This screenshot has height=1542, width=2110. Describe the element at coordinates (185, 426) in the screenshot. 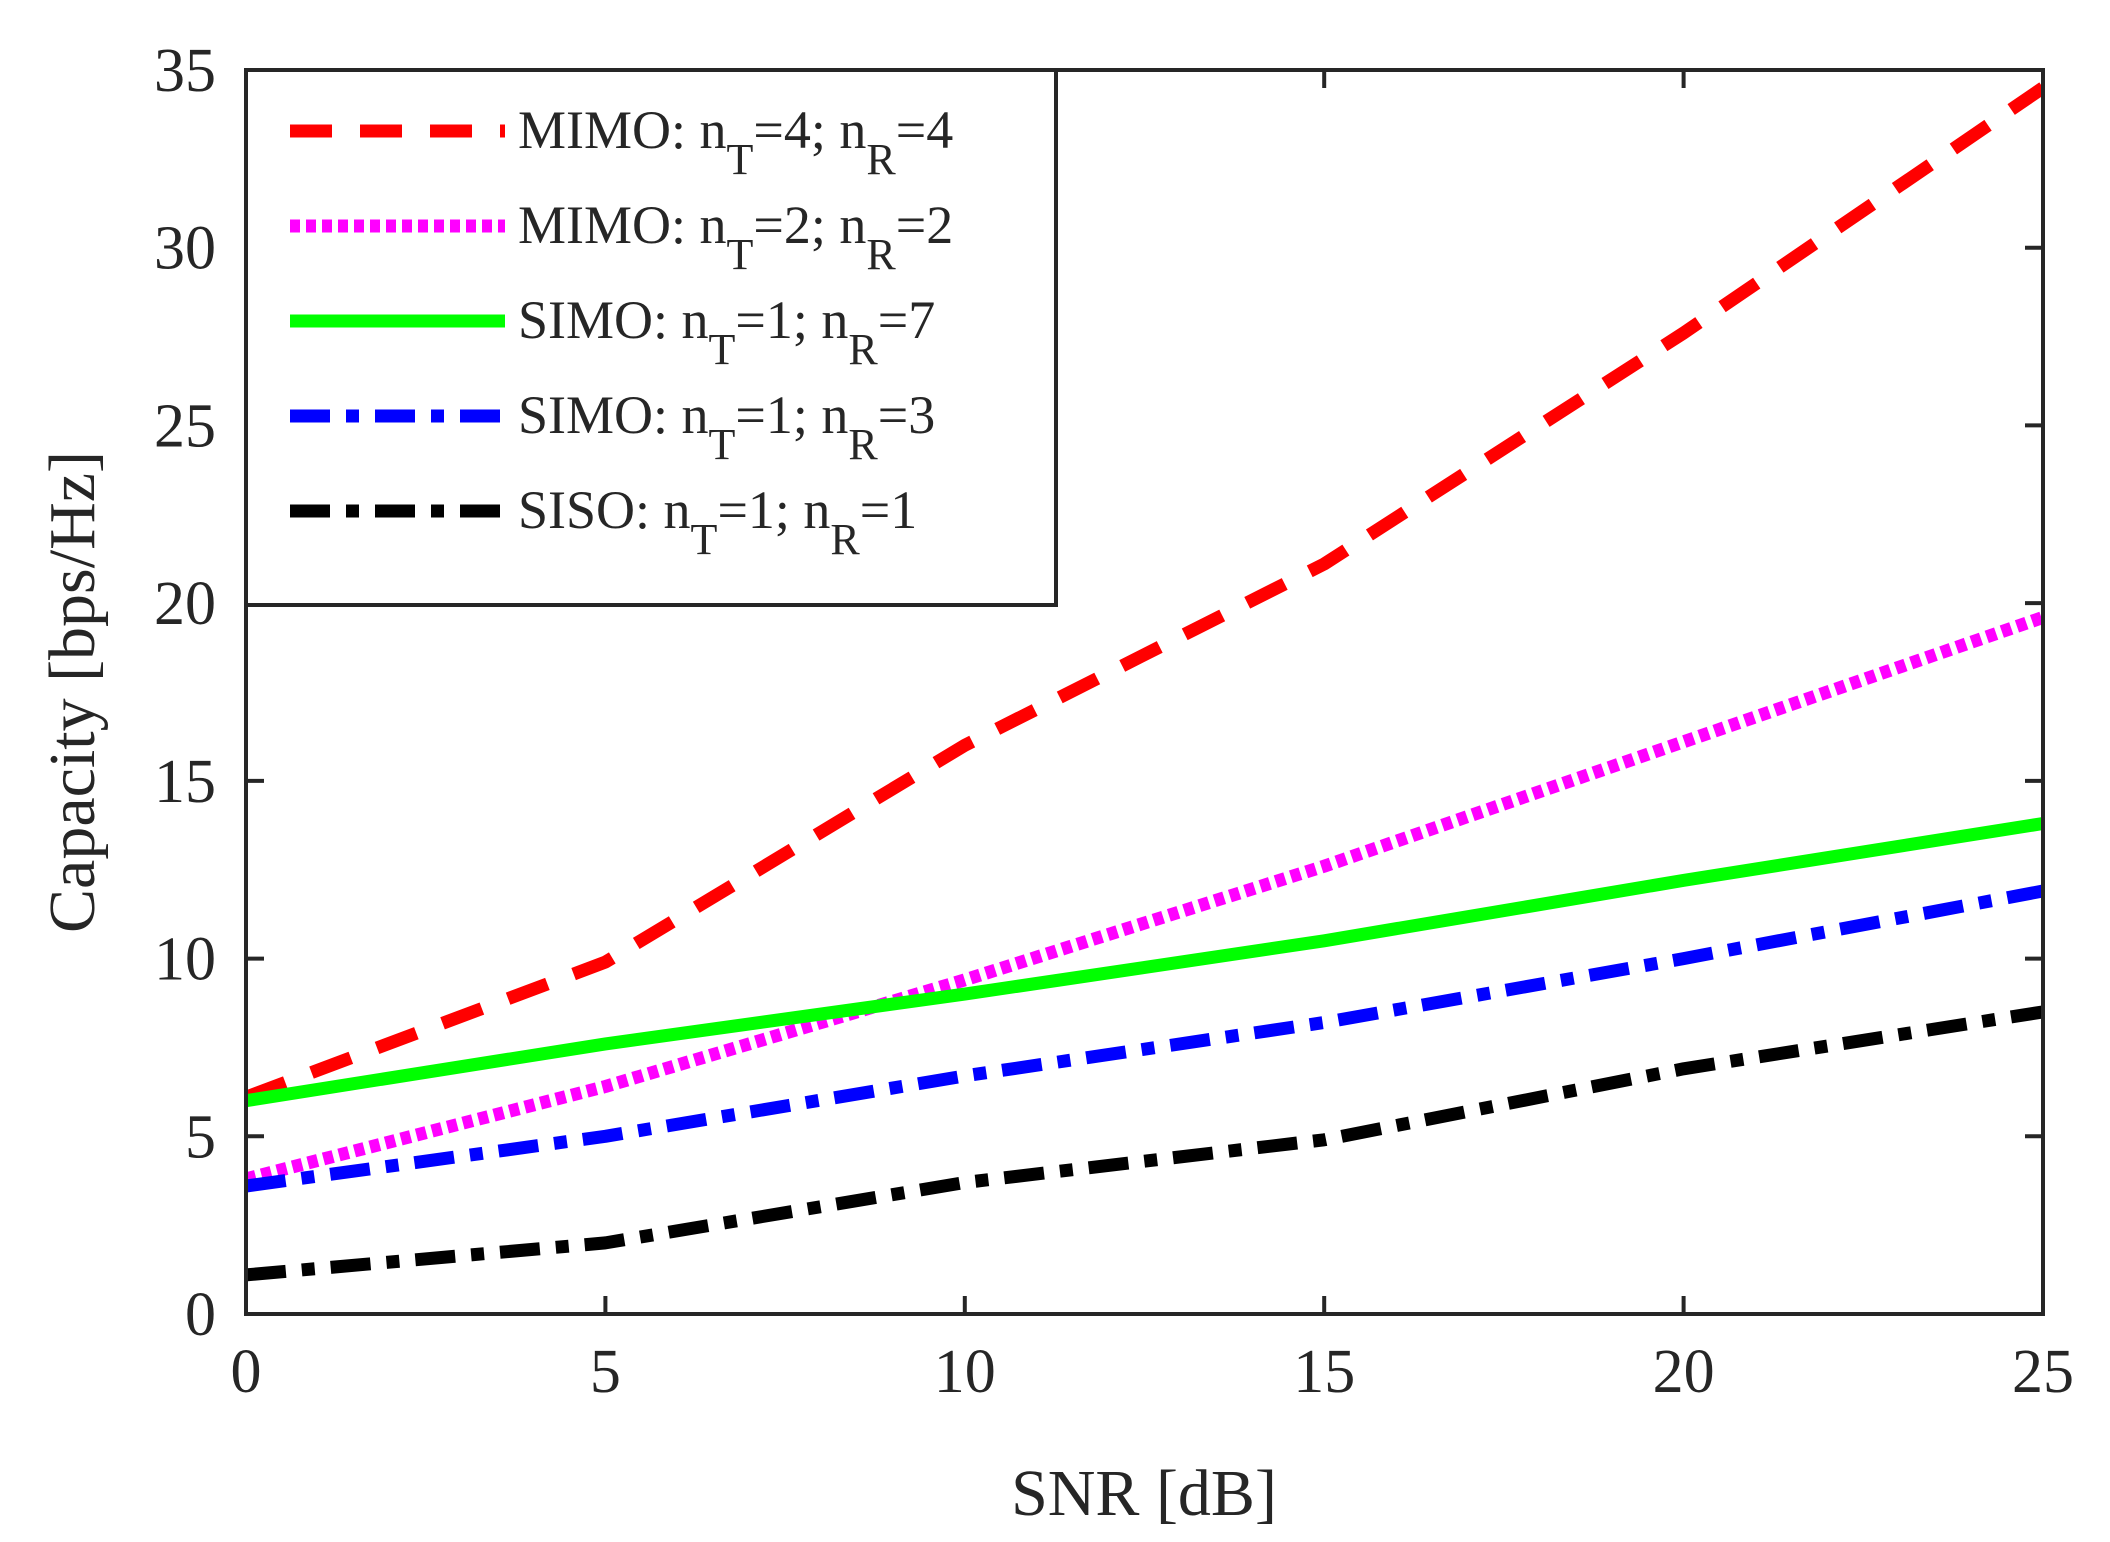

I see `y-tick-label-5: 25` at that location.